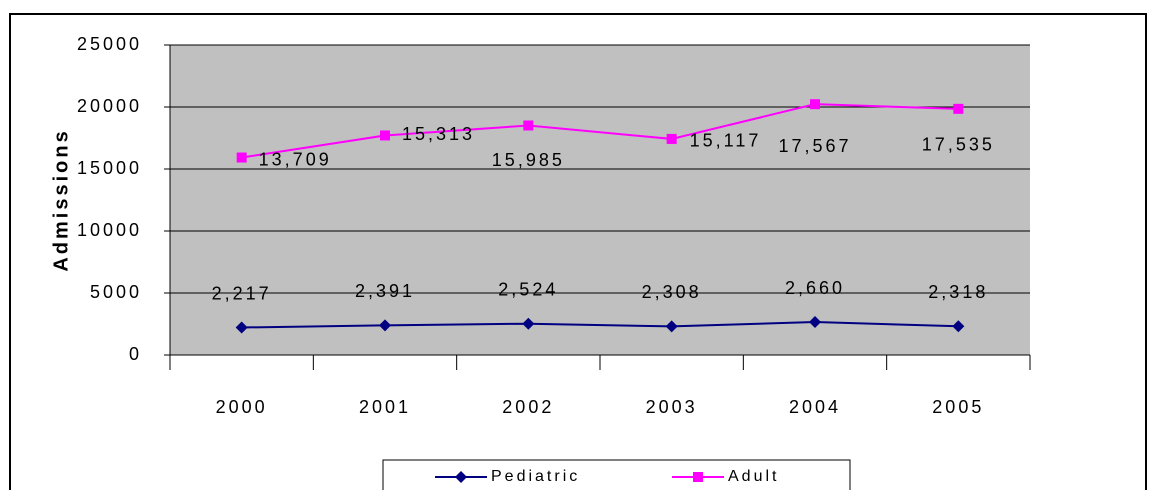 This screenshot has width=1150, height=490. I want to click on data-label: 2,318, so click(958, 292).